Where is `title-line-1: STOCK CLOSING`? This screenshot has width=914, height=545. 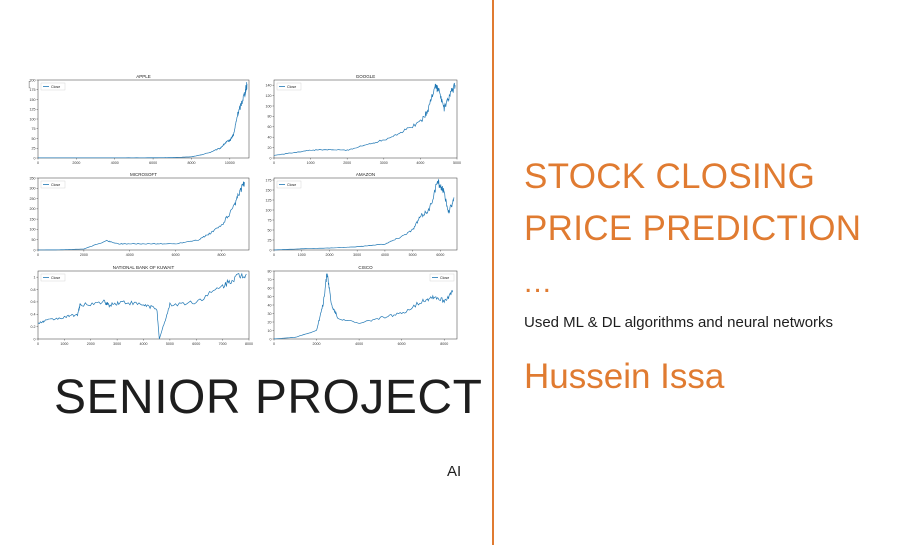
title-line-1: STOCK CLOSING is located at coordinates (670, 176).